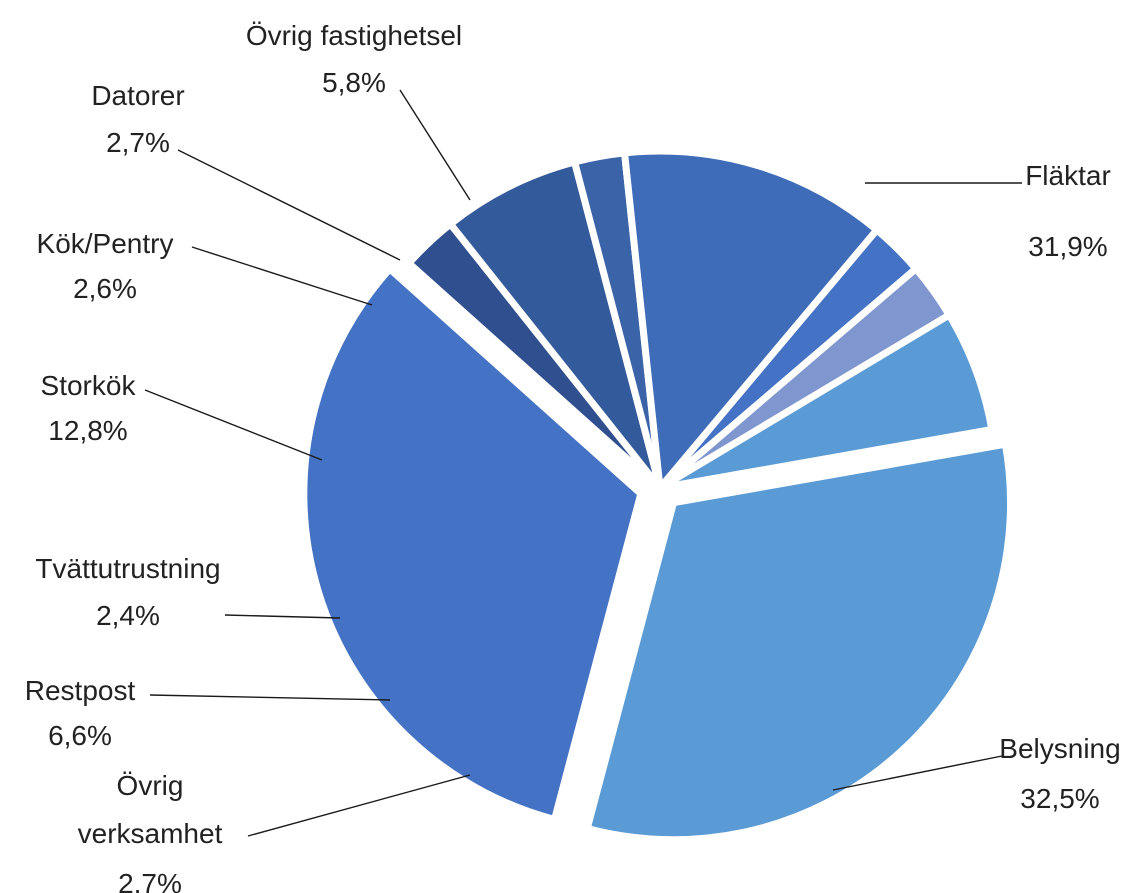 Image resolution: width=1144 pixels, height=893 pixels. I want to click on slice-category-label: Övrig fastighetsel, so click(354, 35).